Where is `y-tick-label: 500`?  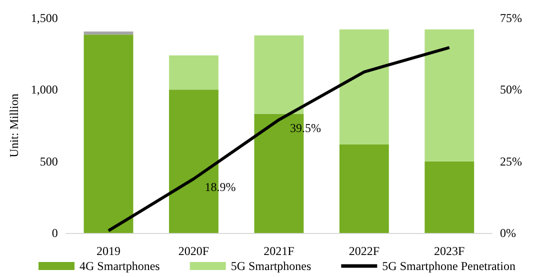
y-tick-label: 500 is located at coordinates (49, 161).